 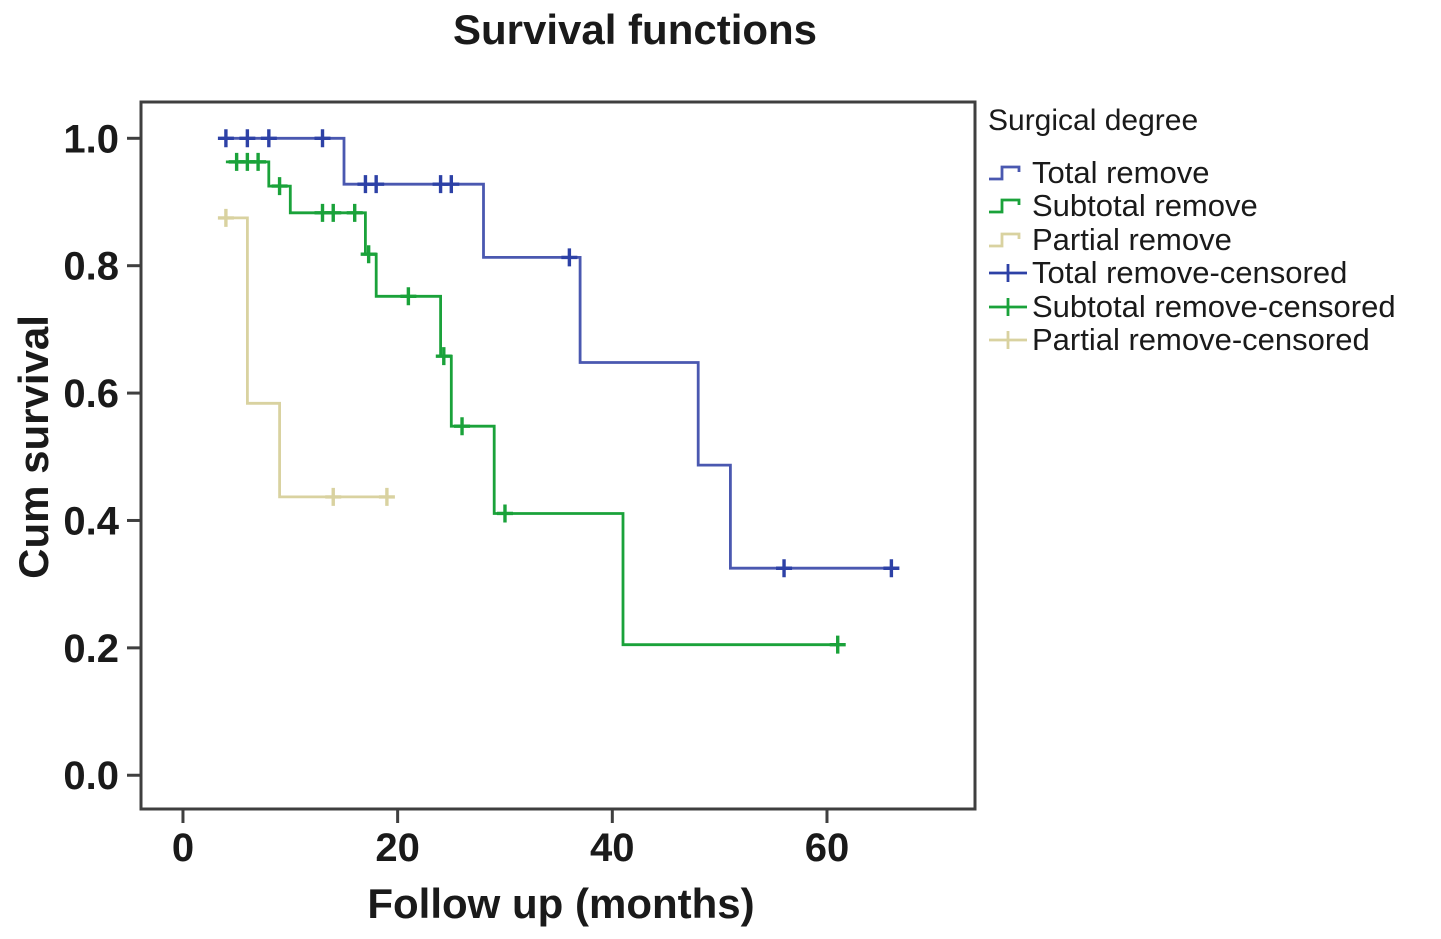 What do you see at coordinates (1132, 239) in the screenshot?
I see `legend-entry-label: Partial remove` at bounding box center [1132, 239].